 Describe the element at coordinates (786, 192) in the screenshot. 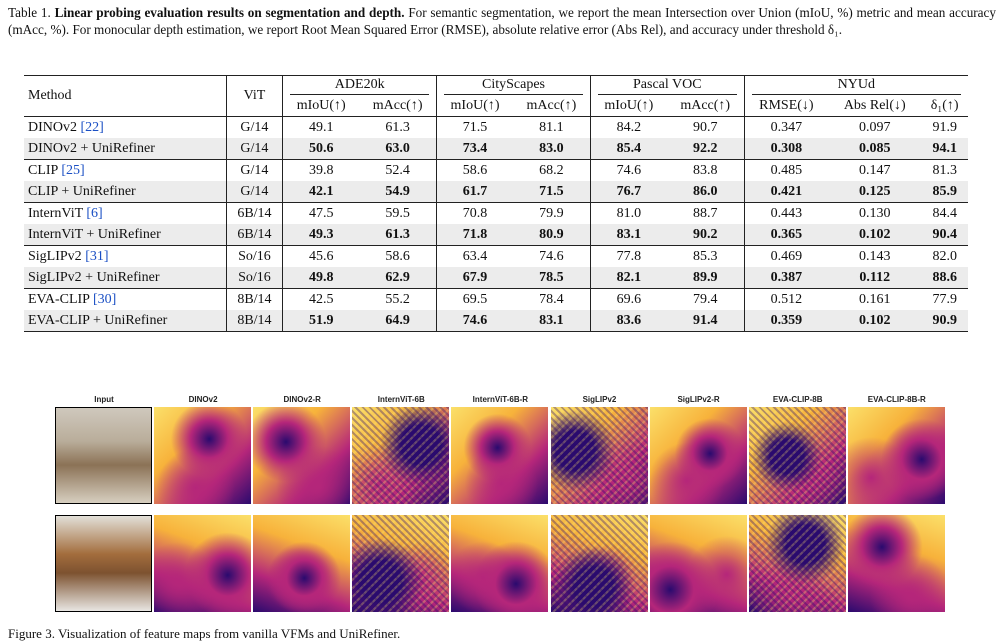

I see `value-cell: 0.421` at that location.